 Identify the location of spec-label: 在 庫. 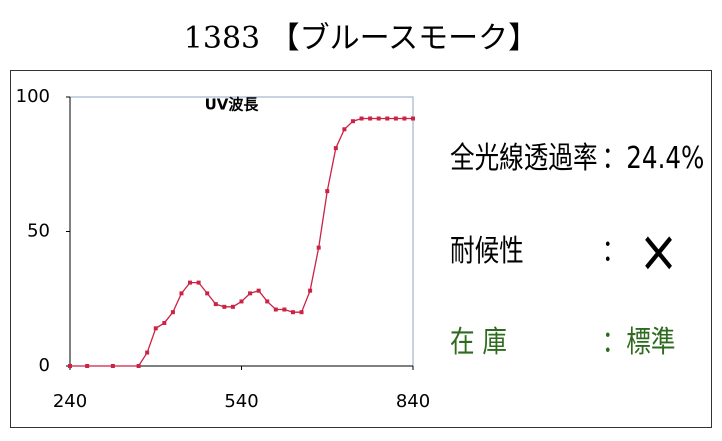
(478, 343).